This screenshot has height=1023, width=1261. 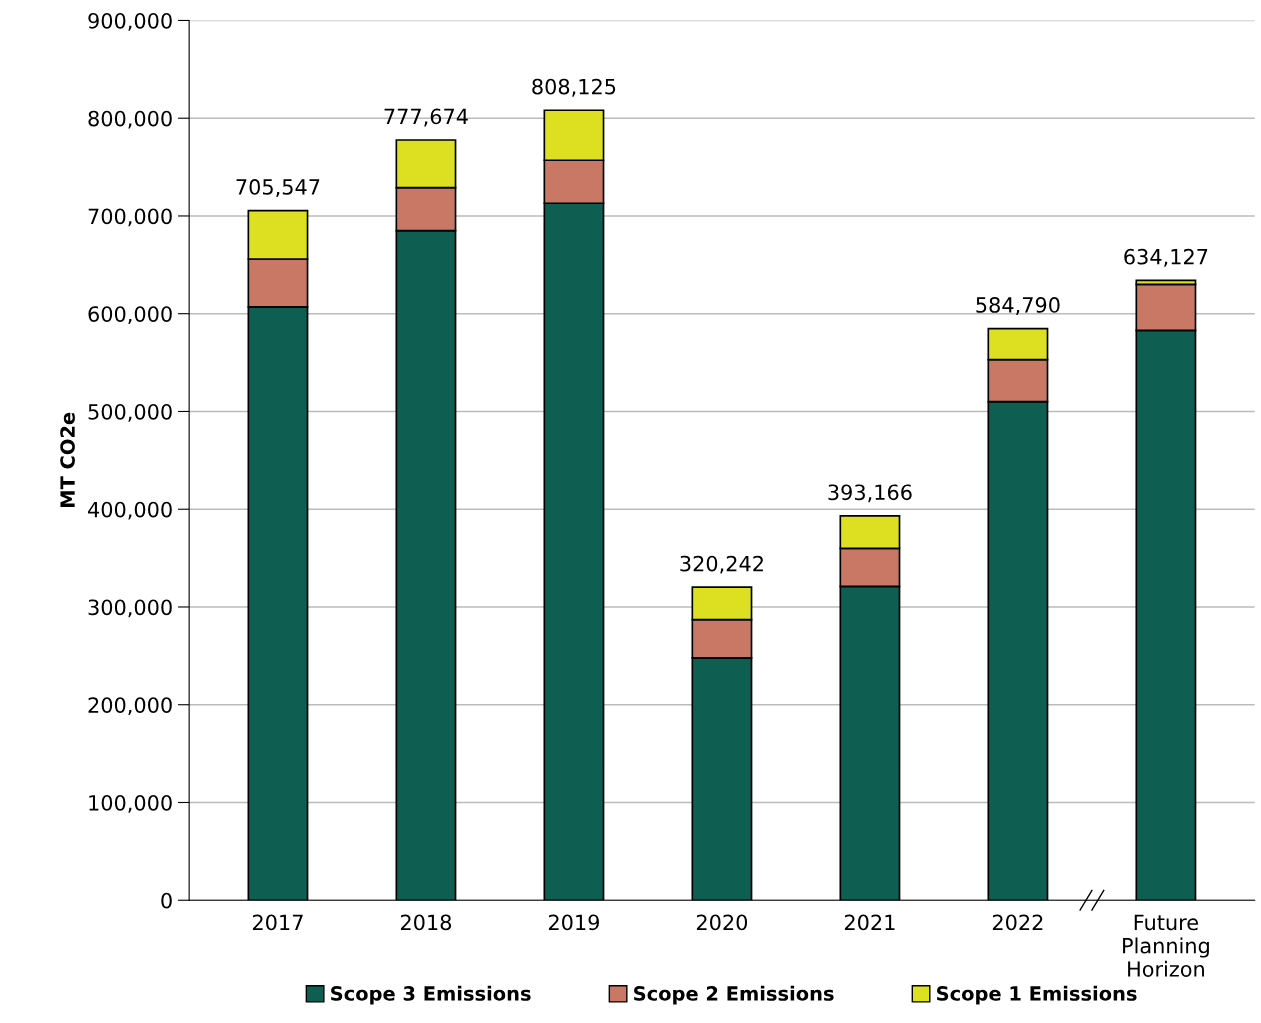 What do you see at coordinates (1166, 945) in the screenshot?
I see `x-tick-label: Future Planning Horizon` at bounding box center [1166, 945].